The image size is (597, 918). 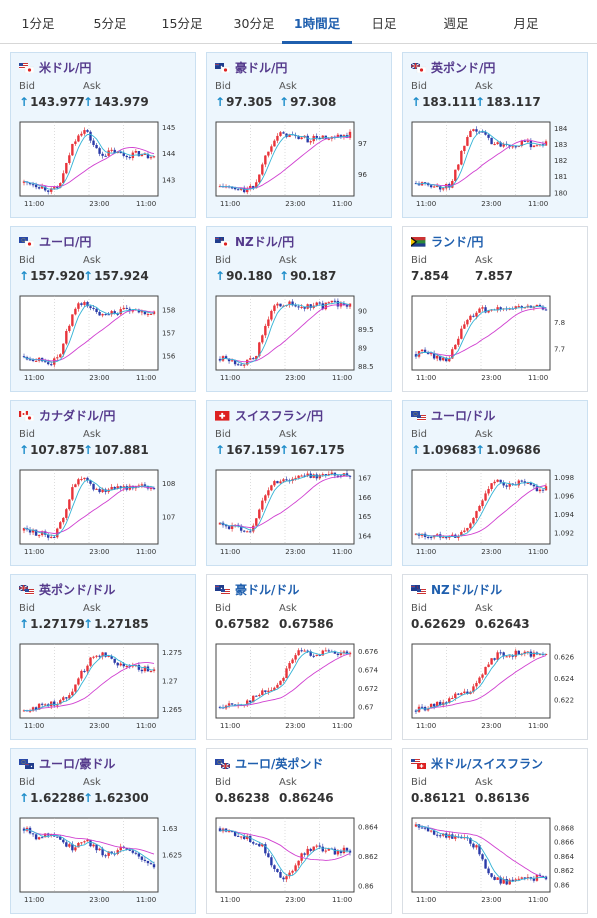 What do you see at coordinates (456, 23) in the screenshot?
I see `tab-7: 週足` at bounding box center [456, 23].